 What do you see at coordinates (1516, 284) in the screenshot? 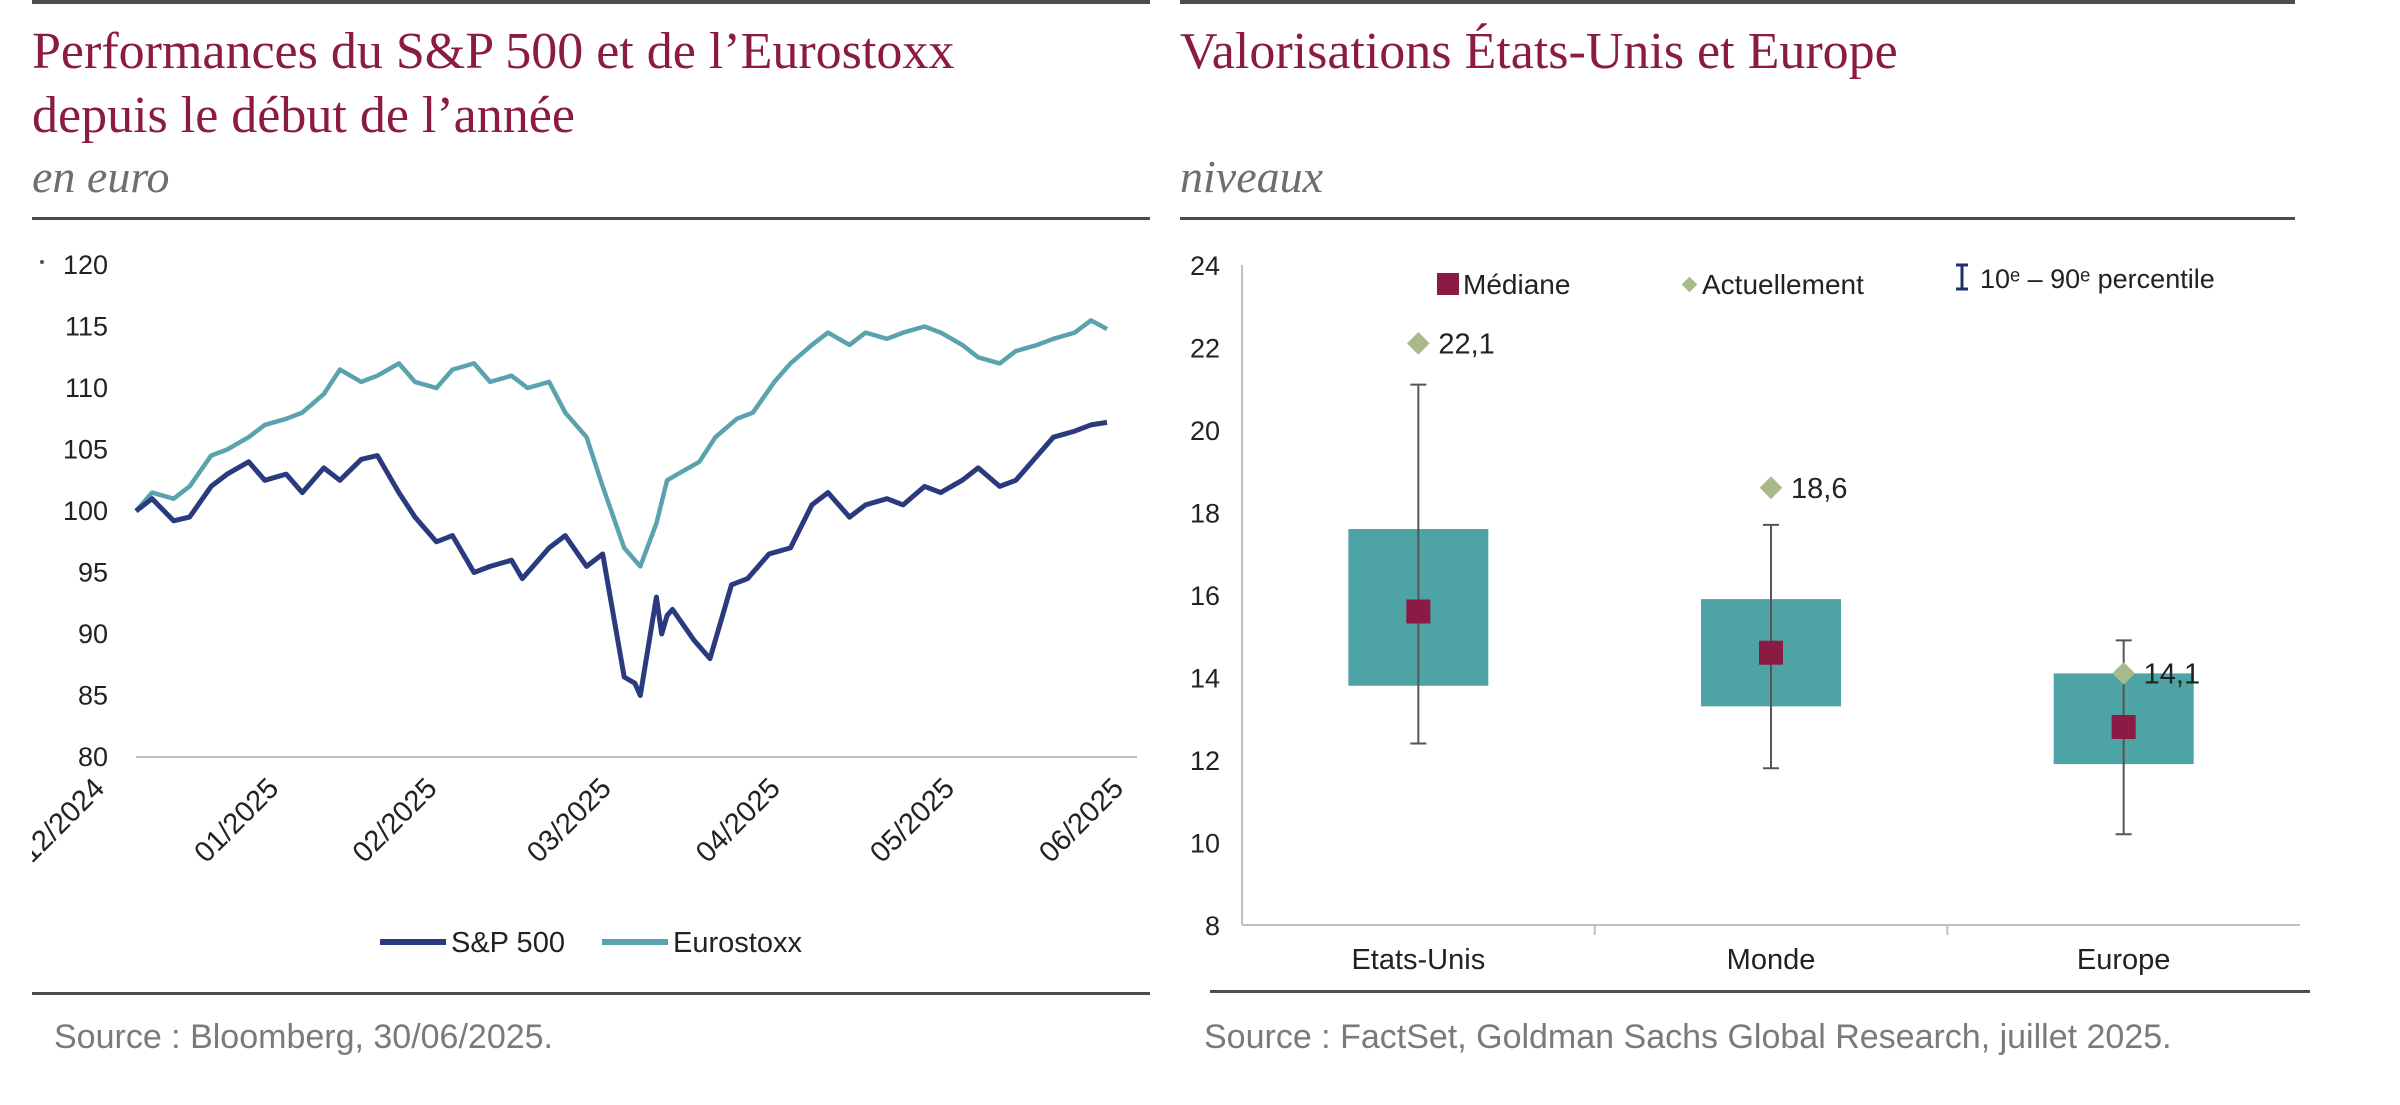
I see `legend-label-median: Médiane` at bounding box center [1516, 284].